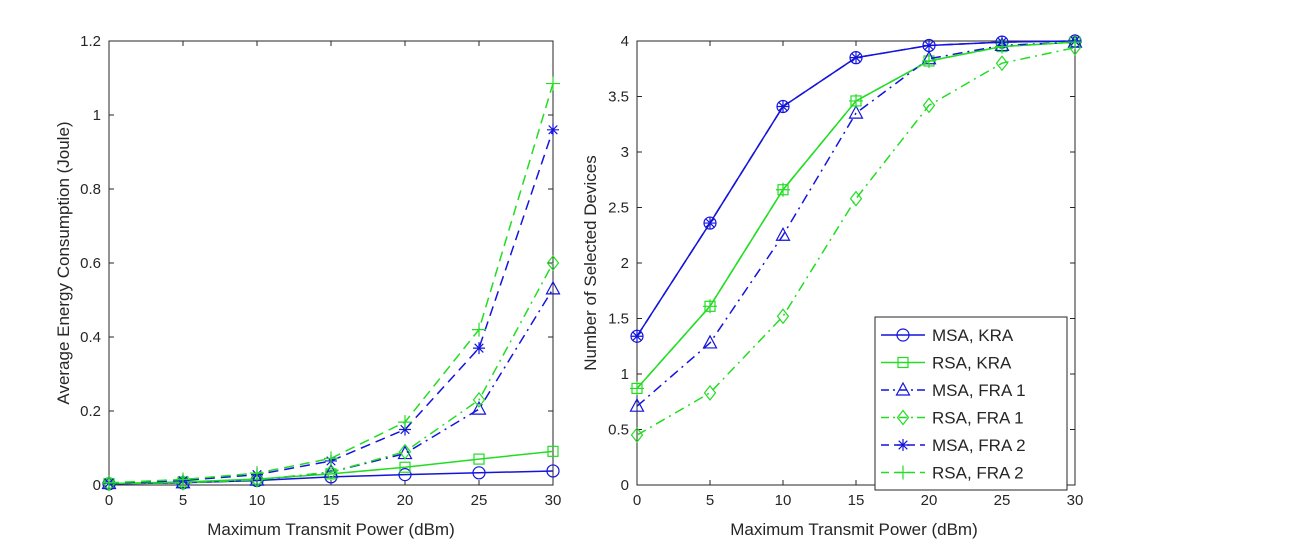  I want to click on energy-xtick-label: 25, so click(479, 500).